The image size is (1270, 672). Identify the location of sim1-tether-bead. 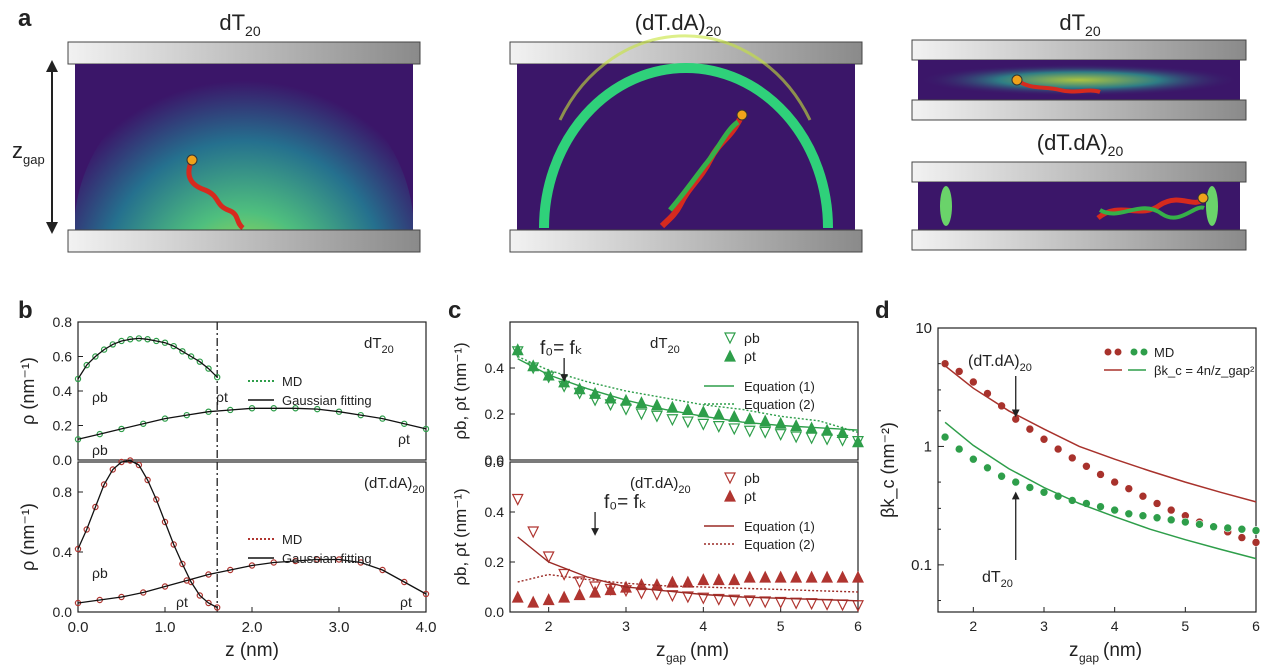
(192, 160).